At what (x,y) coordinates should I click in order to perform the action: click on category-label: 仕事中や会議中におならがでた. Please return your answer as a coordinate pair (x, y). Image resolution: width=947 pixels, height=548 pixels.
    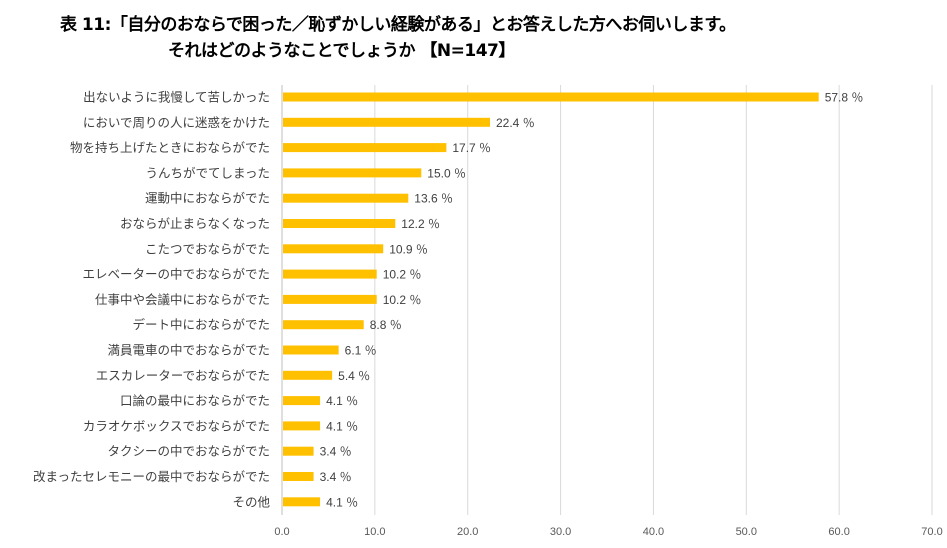
    Looking at the image, I should click on (182, 299).